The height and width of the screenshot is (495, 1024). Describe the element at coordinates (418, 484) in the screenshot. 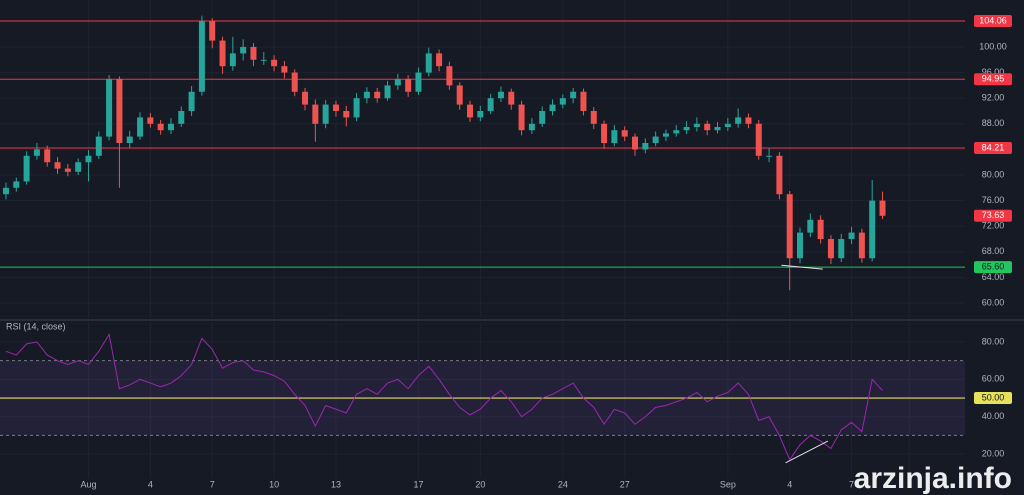

I see `x-tick-label: 17` at that location.